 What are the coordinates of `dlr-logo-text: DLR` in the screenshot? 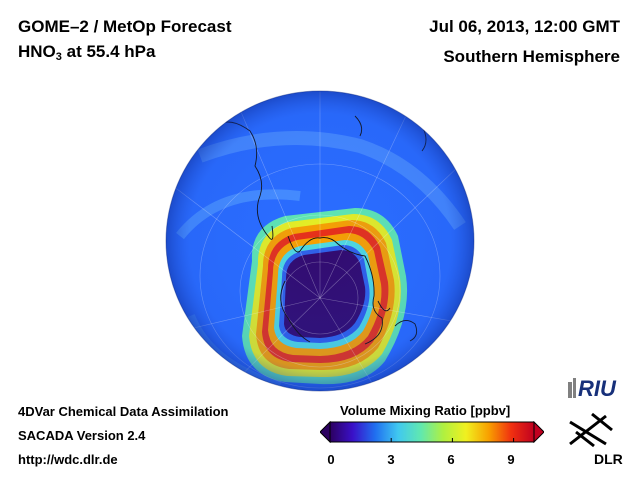 It's located at (608, 459).